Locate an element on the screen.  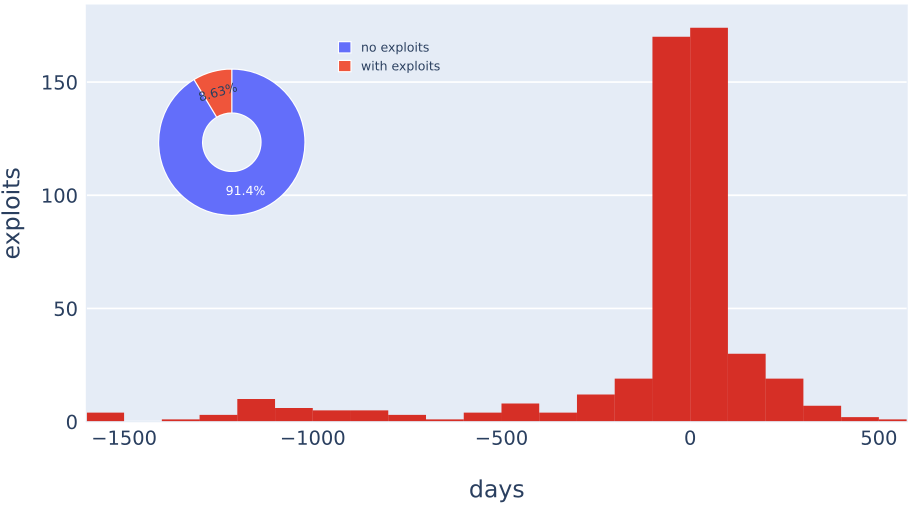
x-tick-label: −1500 is located at coordinates (124, 438).